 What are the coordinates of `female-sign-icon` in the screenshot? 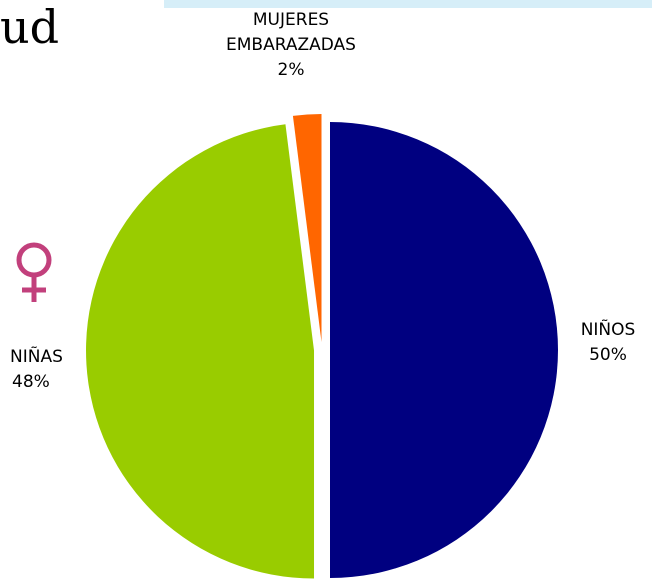 It's located at (34, 272).